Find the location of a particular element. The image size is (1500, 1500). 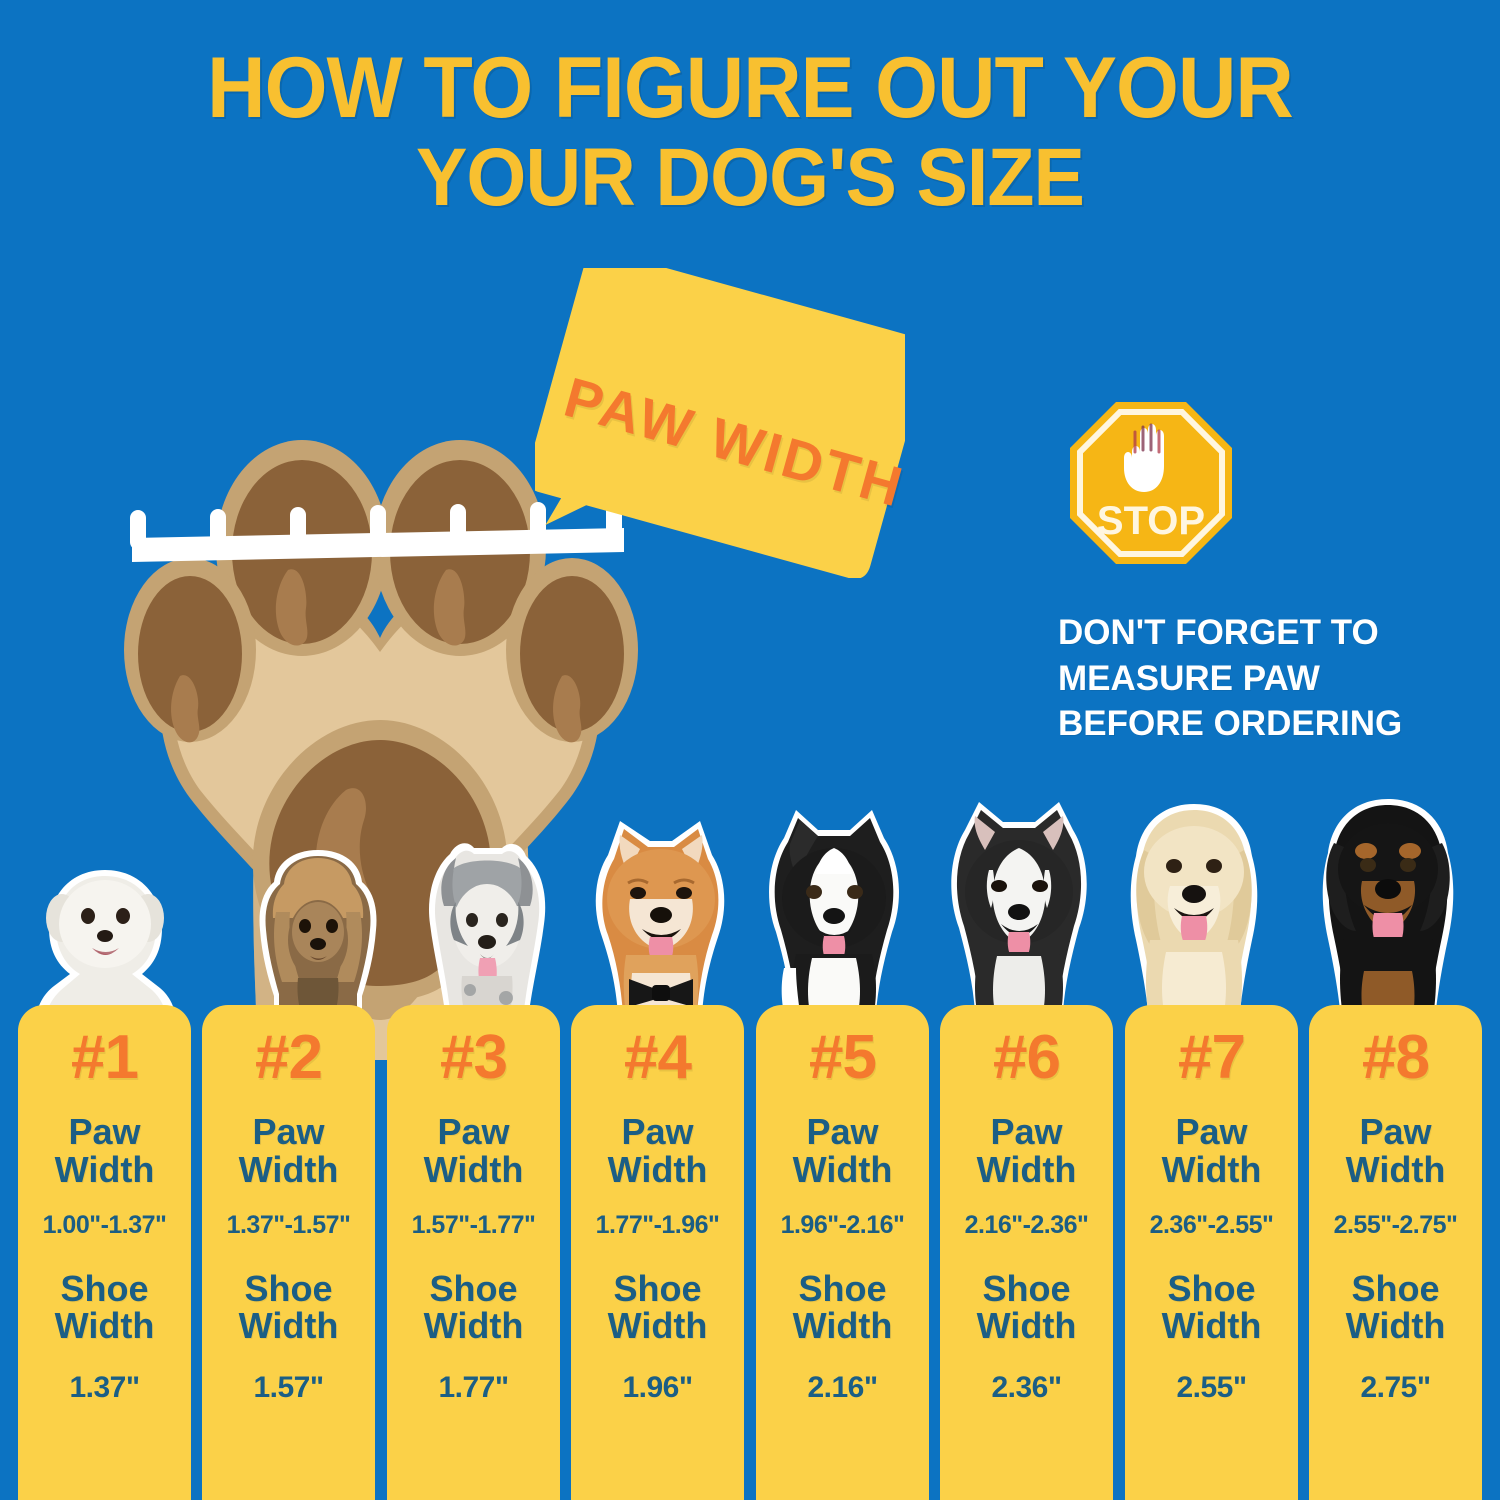

shoe-width-value: 2.75" is located at coordinates (1395, 1388).